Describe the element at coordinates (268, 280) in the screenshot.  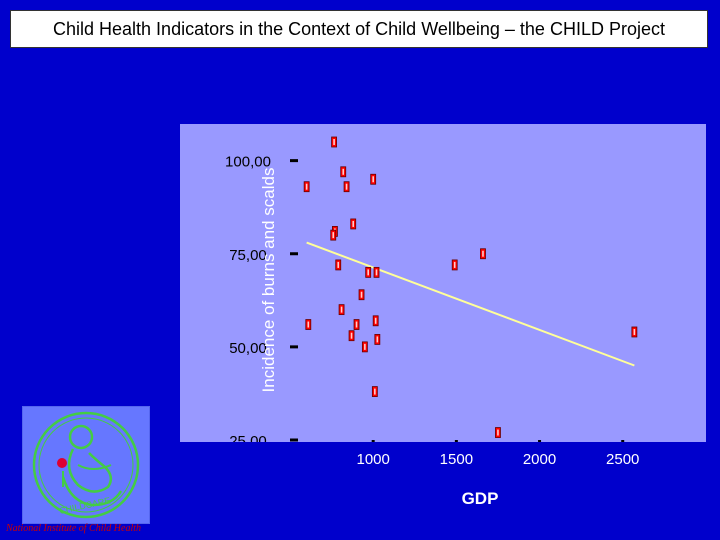
I see `y-axis-title: Incidence of burns and scalds` at that location.